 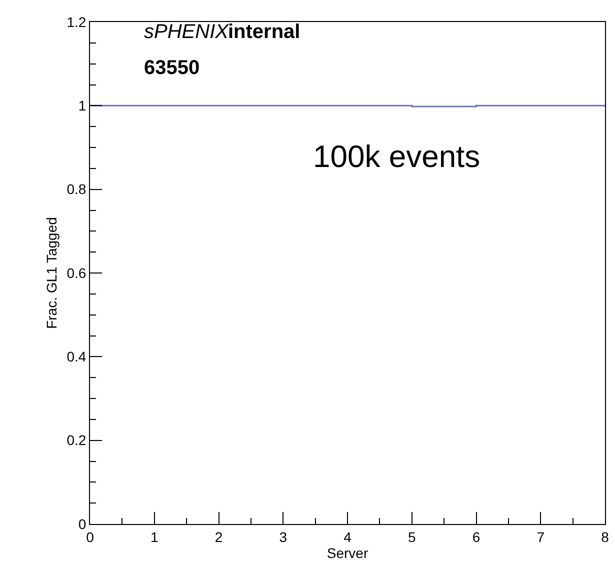 What do you see at coordinates (540, 536) in the screenshot?
I see `x-tick-label: 7` at bounding box center [540, 536].